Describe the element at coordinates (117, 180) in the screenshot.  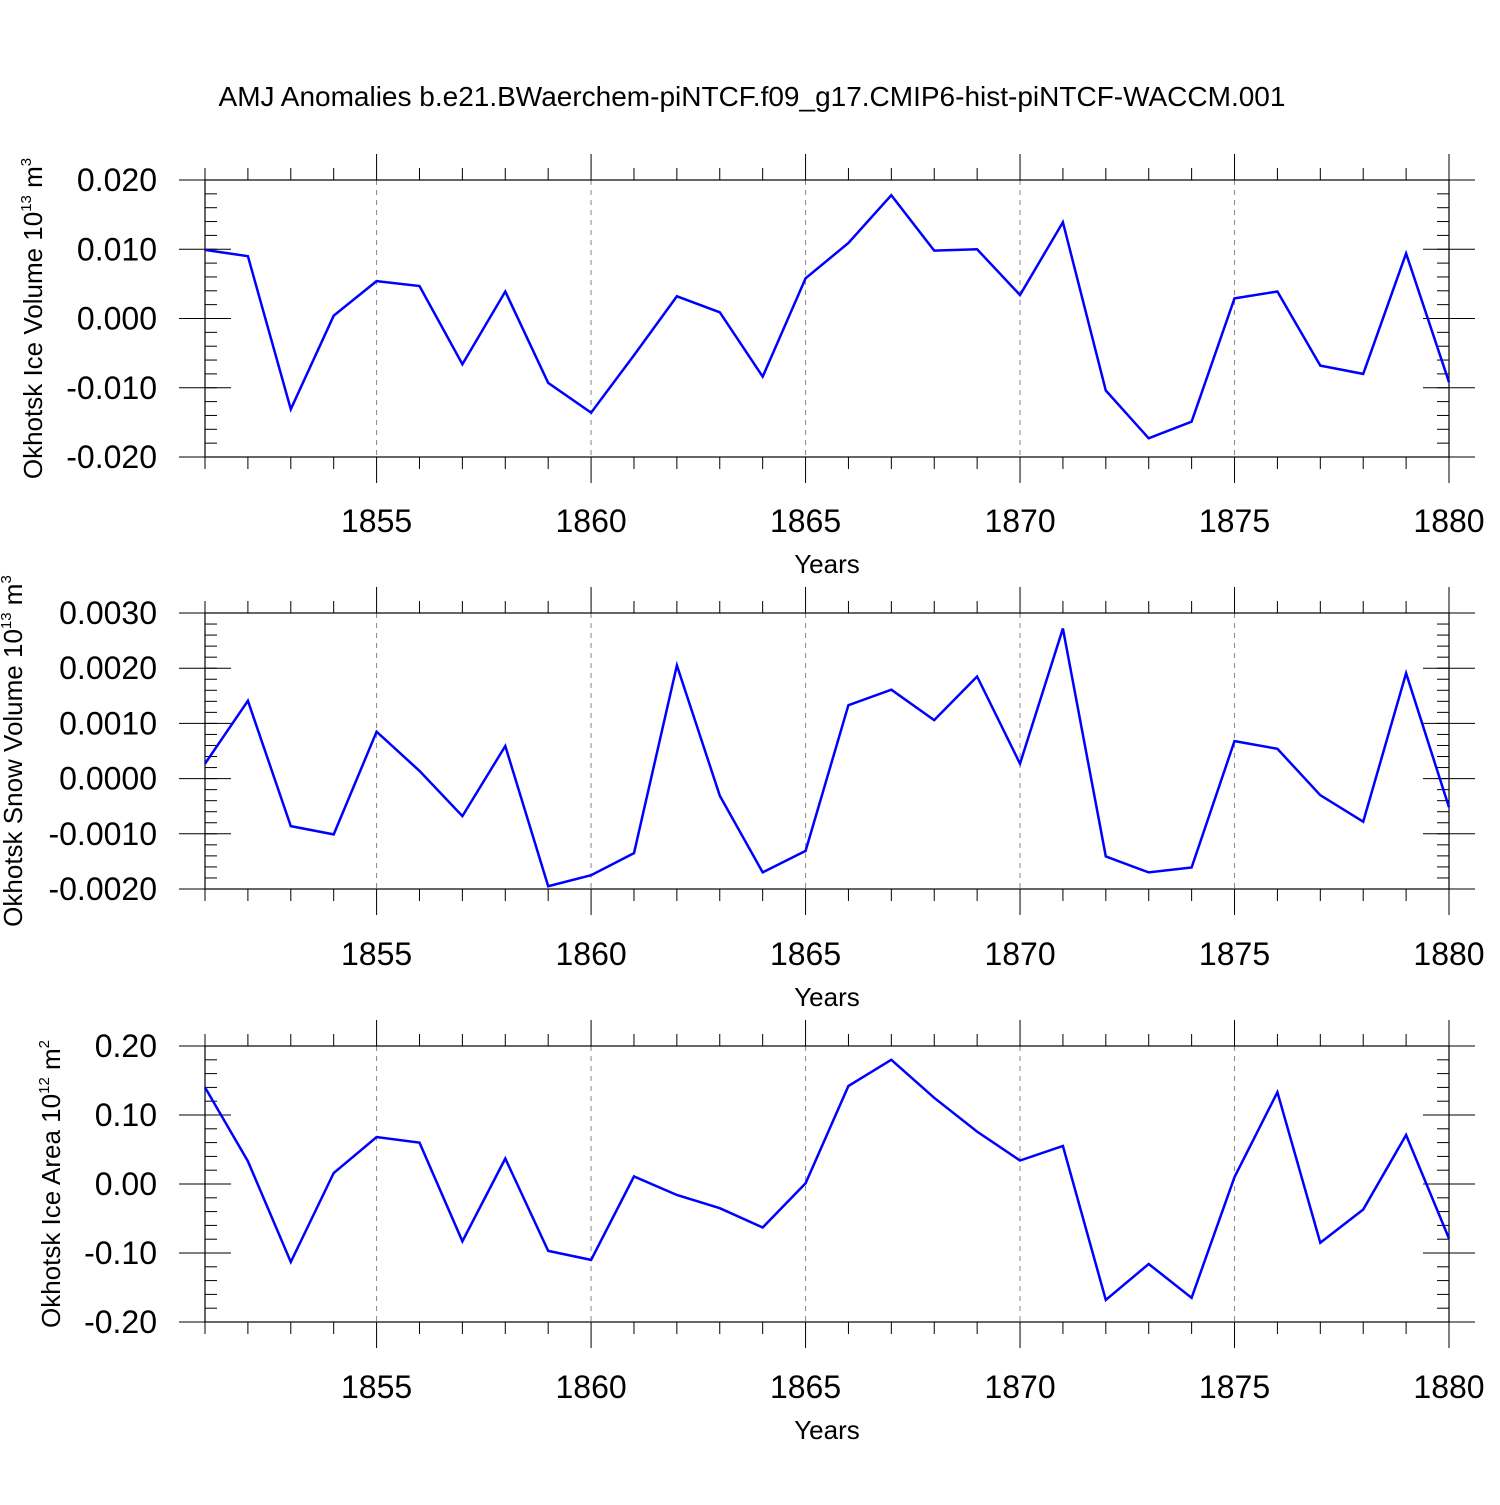
I see `y-tick-label: 0.020` at that location.